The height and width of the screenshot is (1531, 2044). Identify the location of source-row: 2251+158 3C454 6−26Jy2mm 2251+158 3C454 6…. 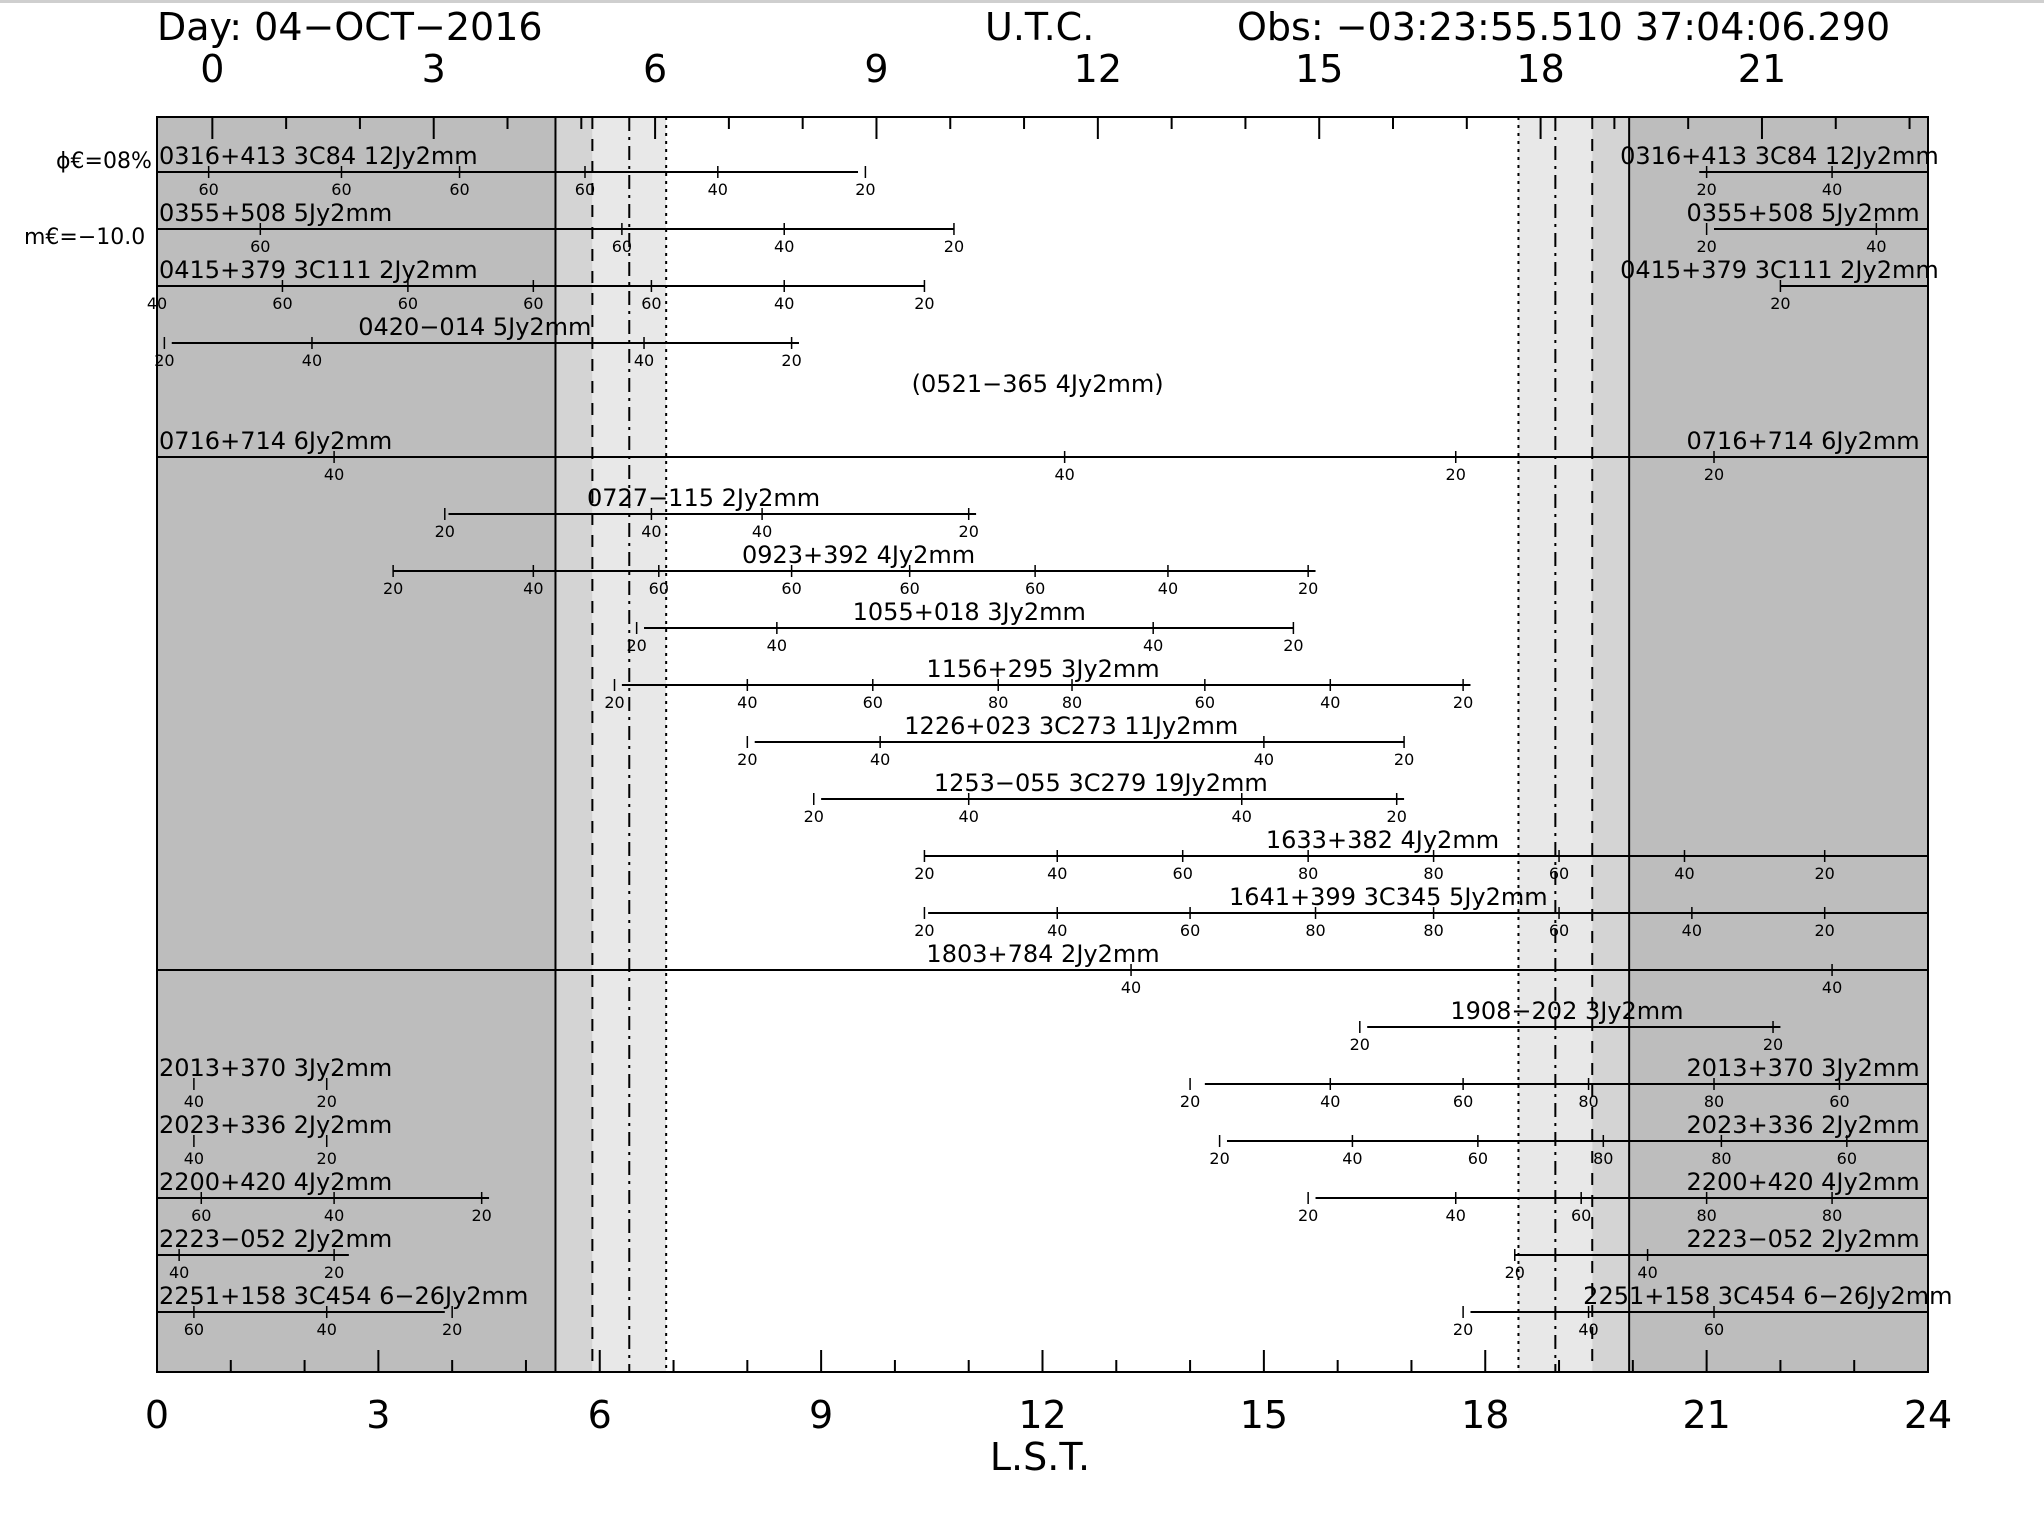
(1055, 1310).